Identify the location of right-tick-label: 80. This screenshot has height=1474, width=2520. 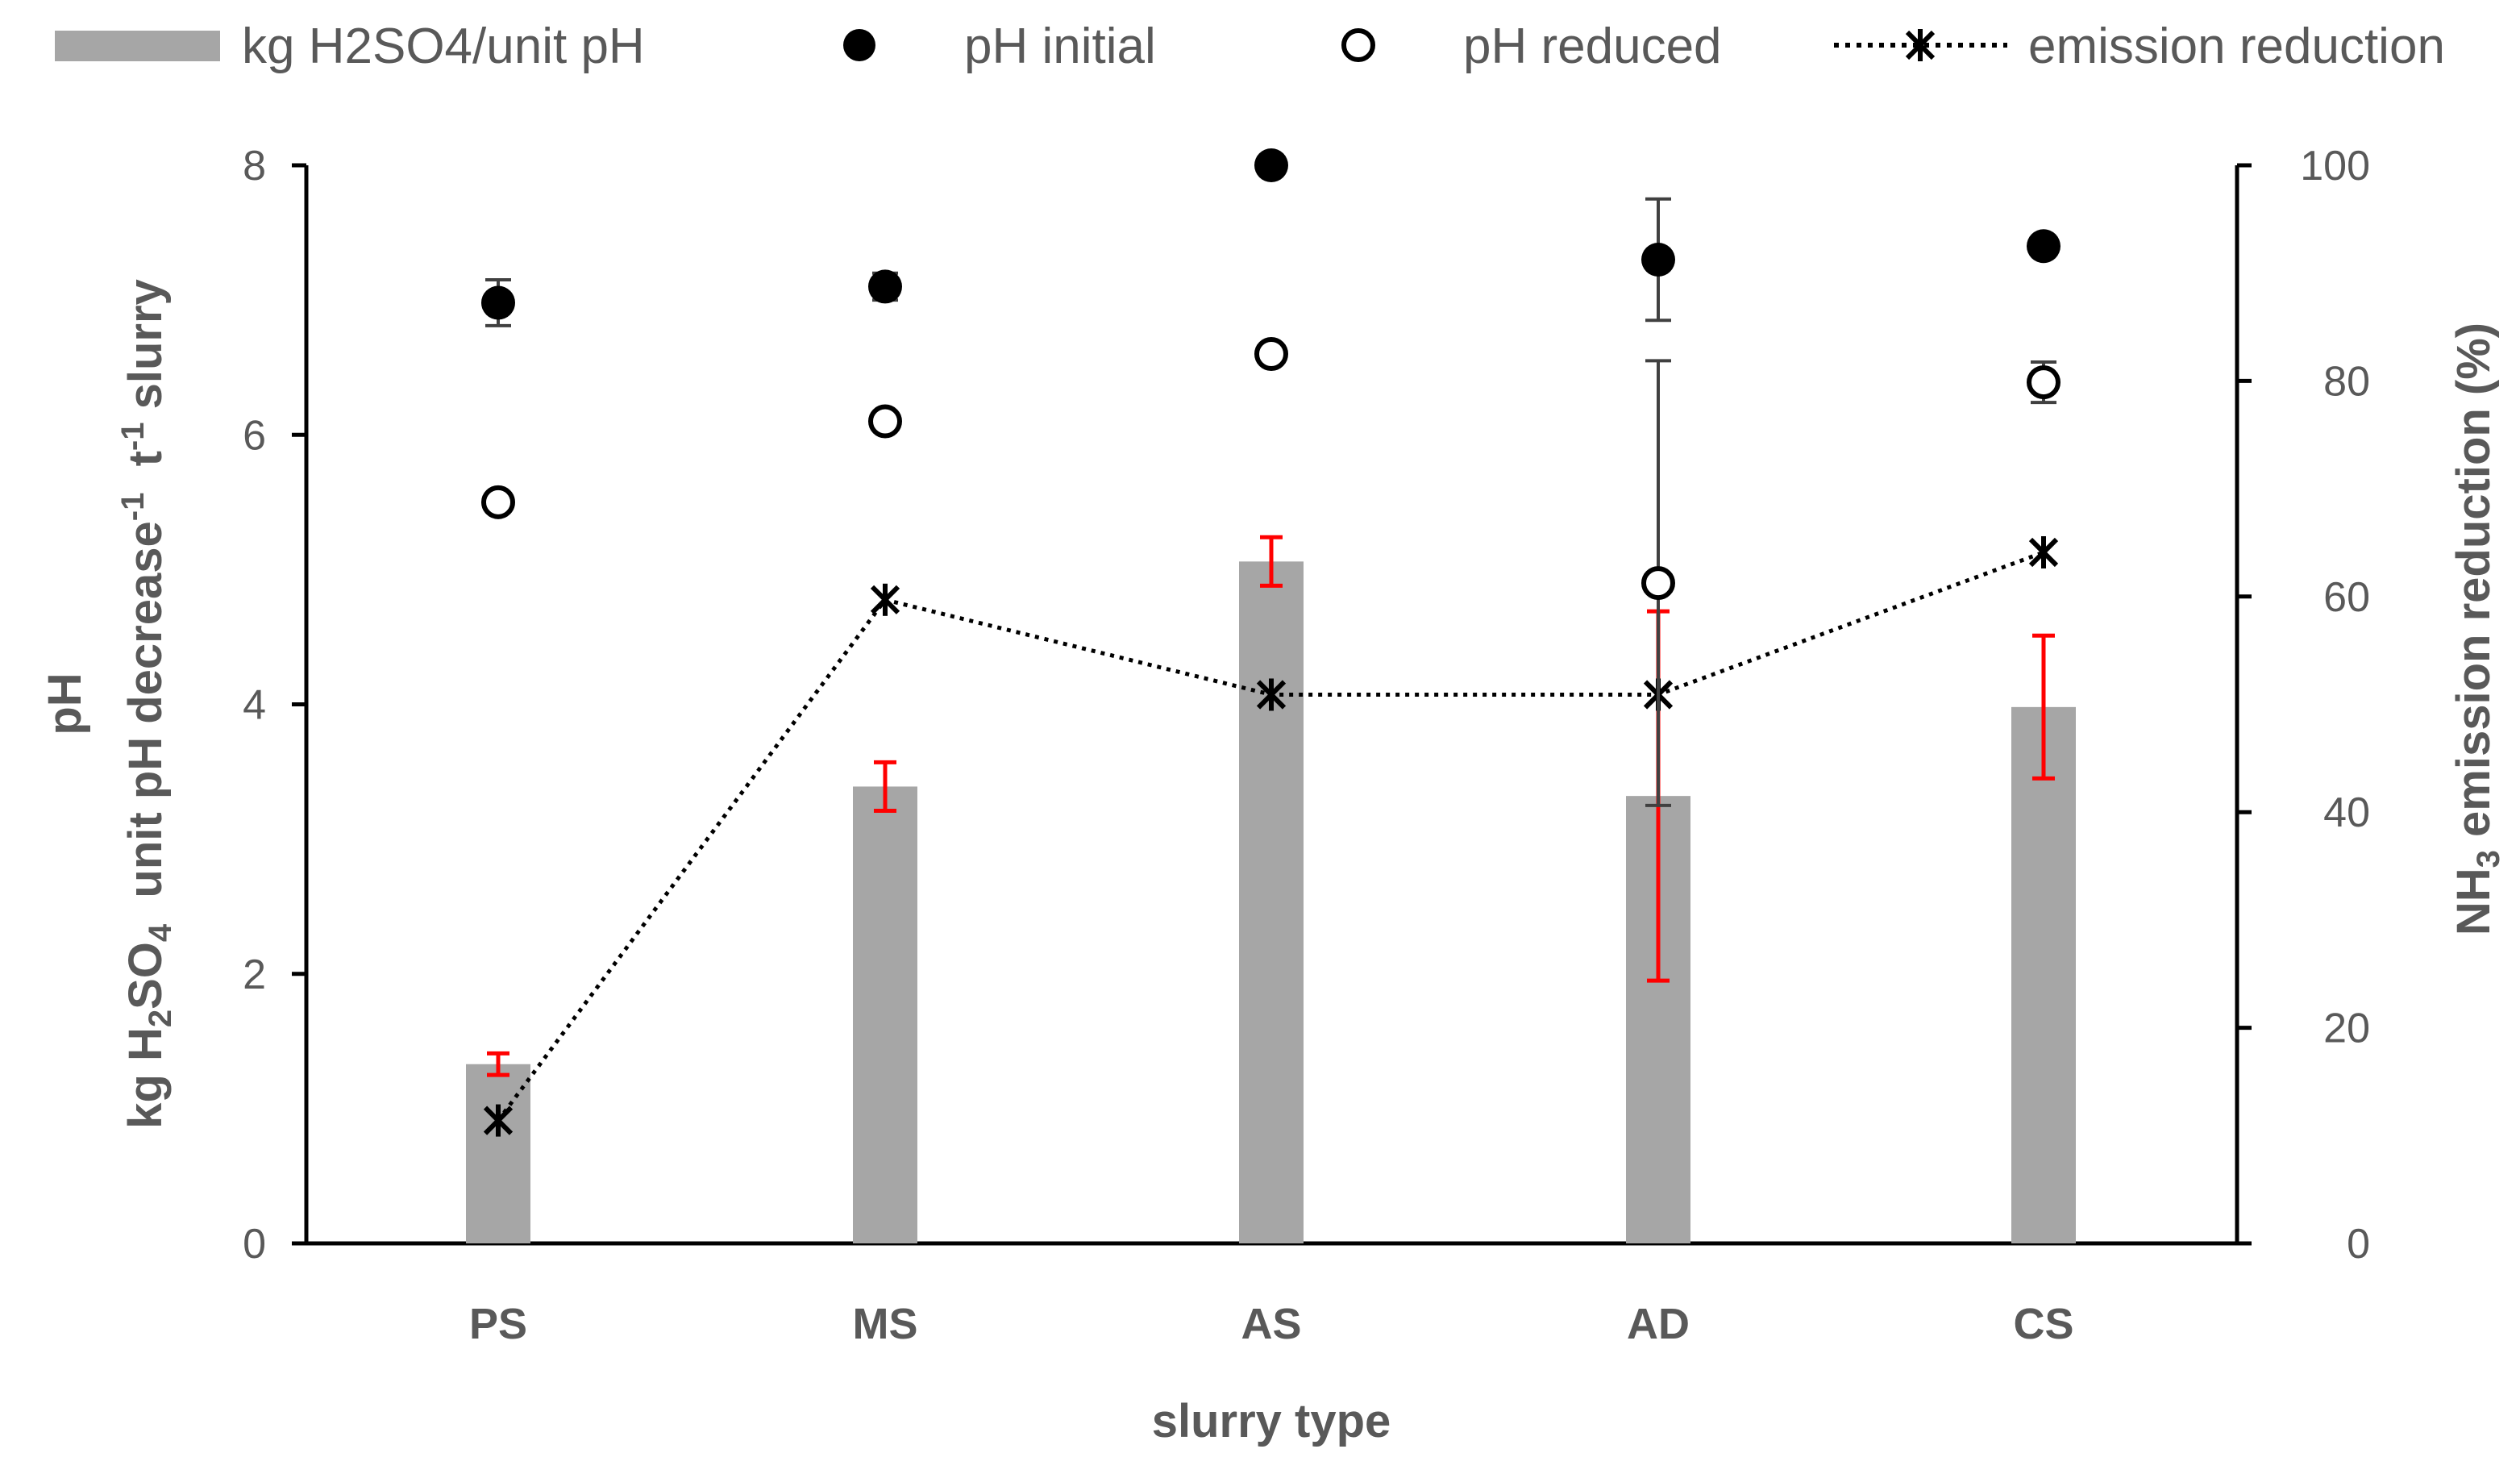
(2346, 381).